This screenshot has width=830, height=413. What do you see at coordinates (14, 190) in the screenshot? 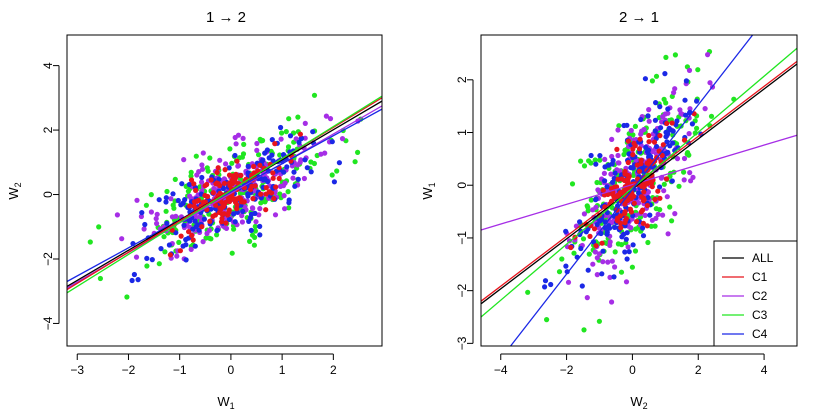
I see `panel-1-y-label: W2` at bounding box center [14, 190].